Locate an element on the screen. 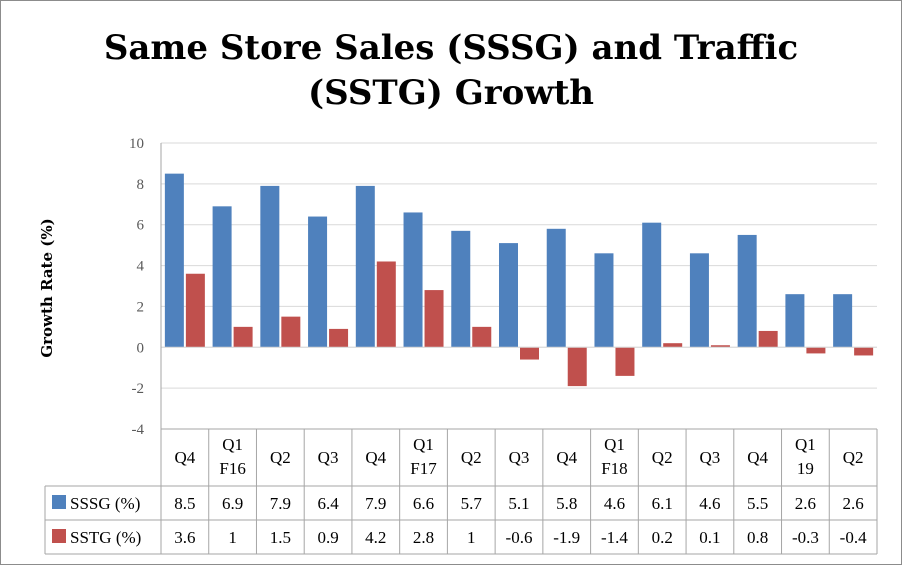 Image resolution: width=902 pixels, height=566 pixels. data-label: 6.6 is located at coordinates (423, 503).